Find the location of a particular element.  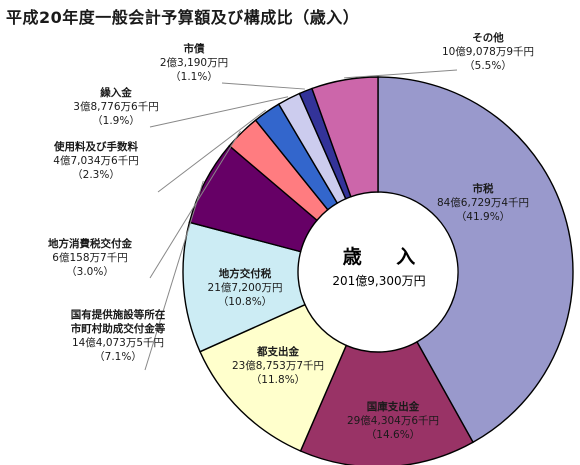

slice-label-2: 国庫支出金 29億4,304万6千円（14.6%） is located at coordinates (393, 420).